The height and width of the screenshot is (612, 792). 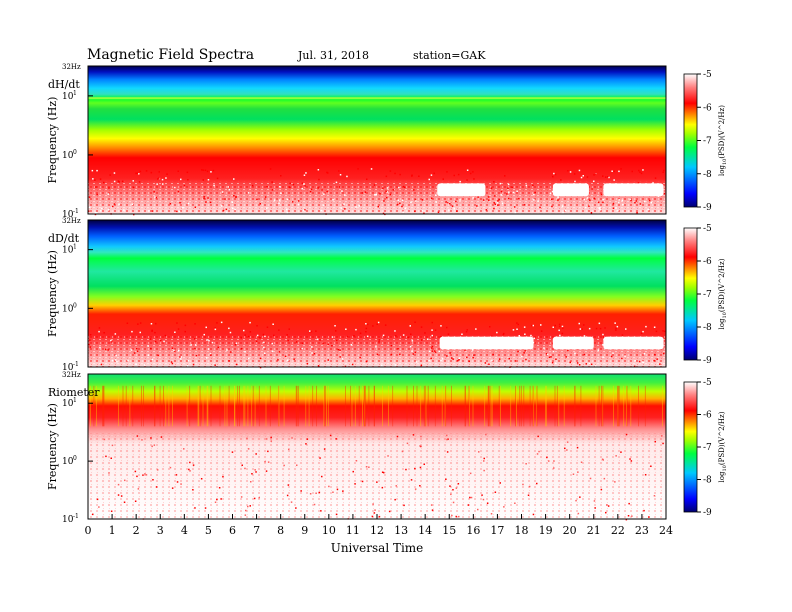 I want to click on colorbar-label-sub: 10, so click(x=725, y=468).